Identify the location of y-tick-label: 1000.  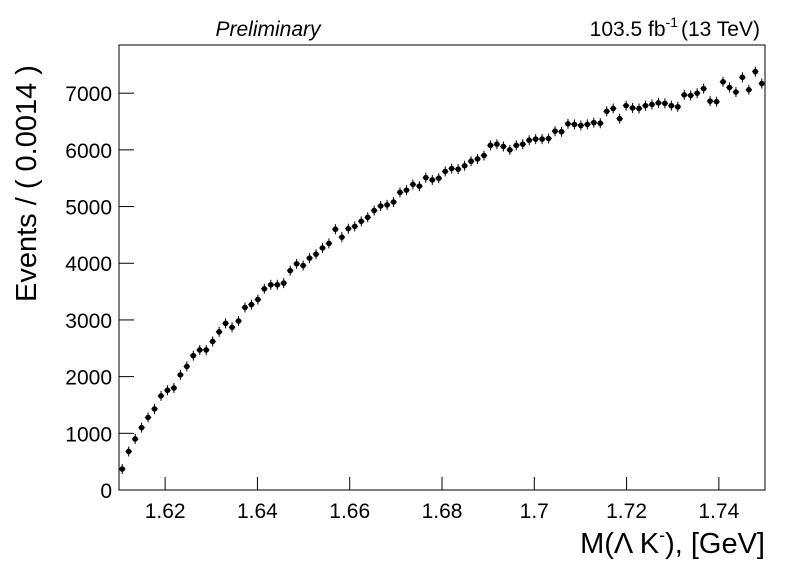
(88, 434).